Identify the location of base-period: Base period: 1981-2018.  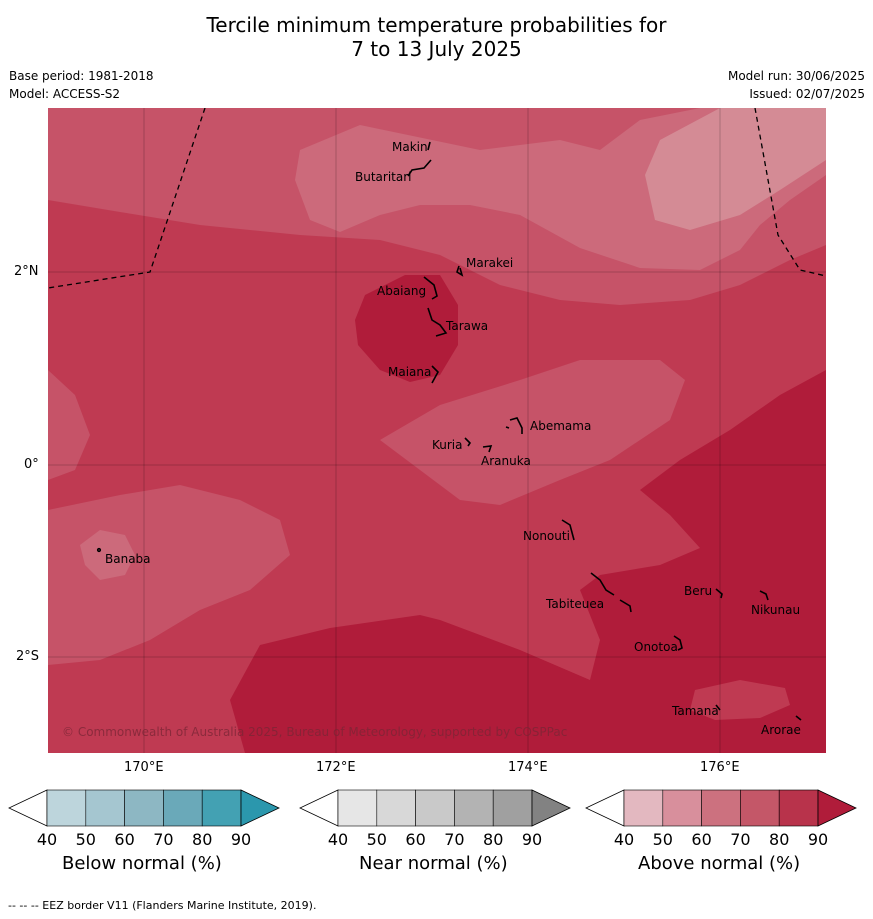
(81, 76).